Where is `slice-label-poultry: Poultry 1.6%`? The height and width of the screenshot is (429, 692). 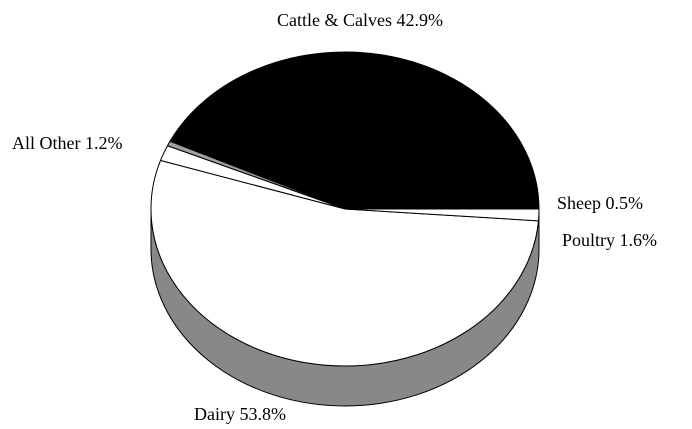
slice-label-poultry: Poultry 1.6% is located at coordinates (609, 240).